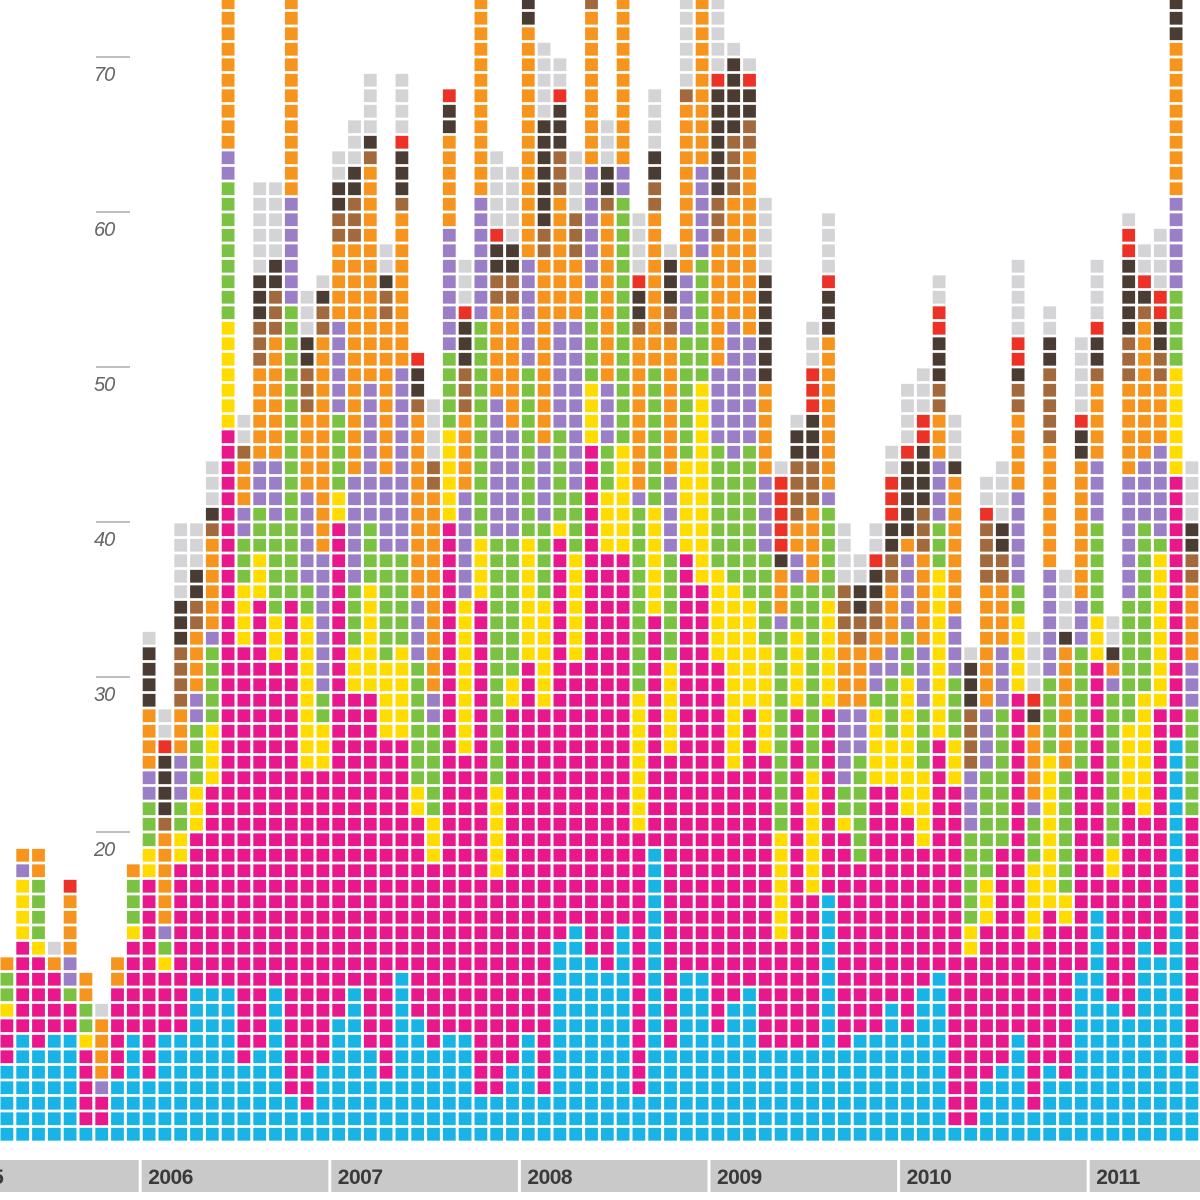 Image resolution: width=1200 pixels, height=1200 pixels. I want to click on column, so click(449, 615).